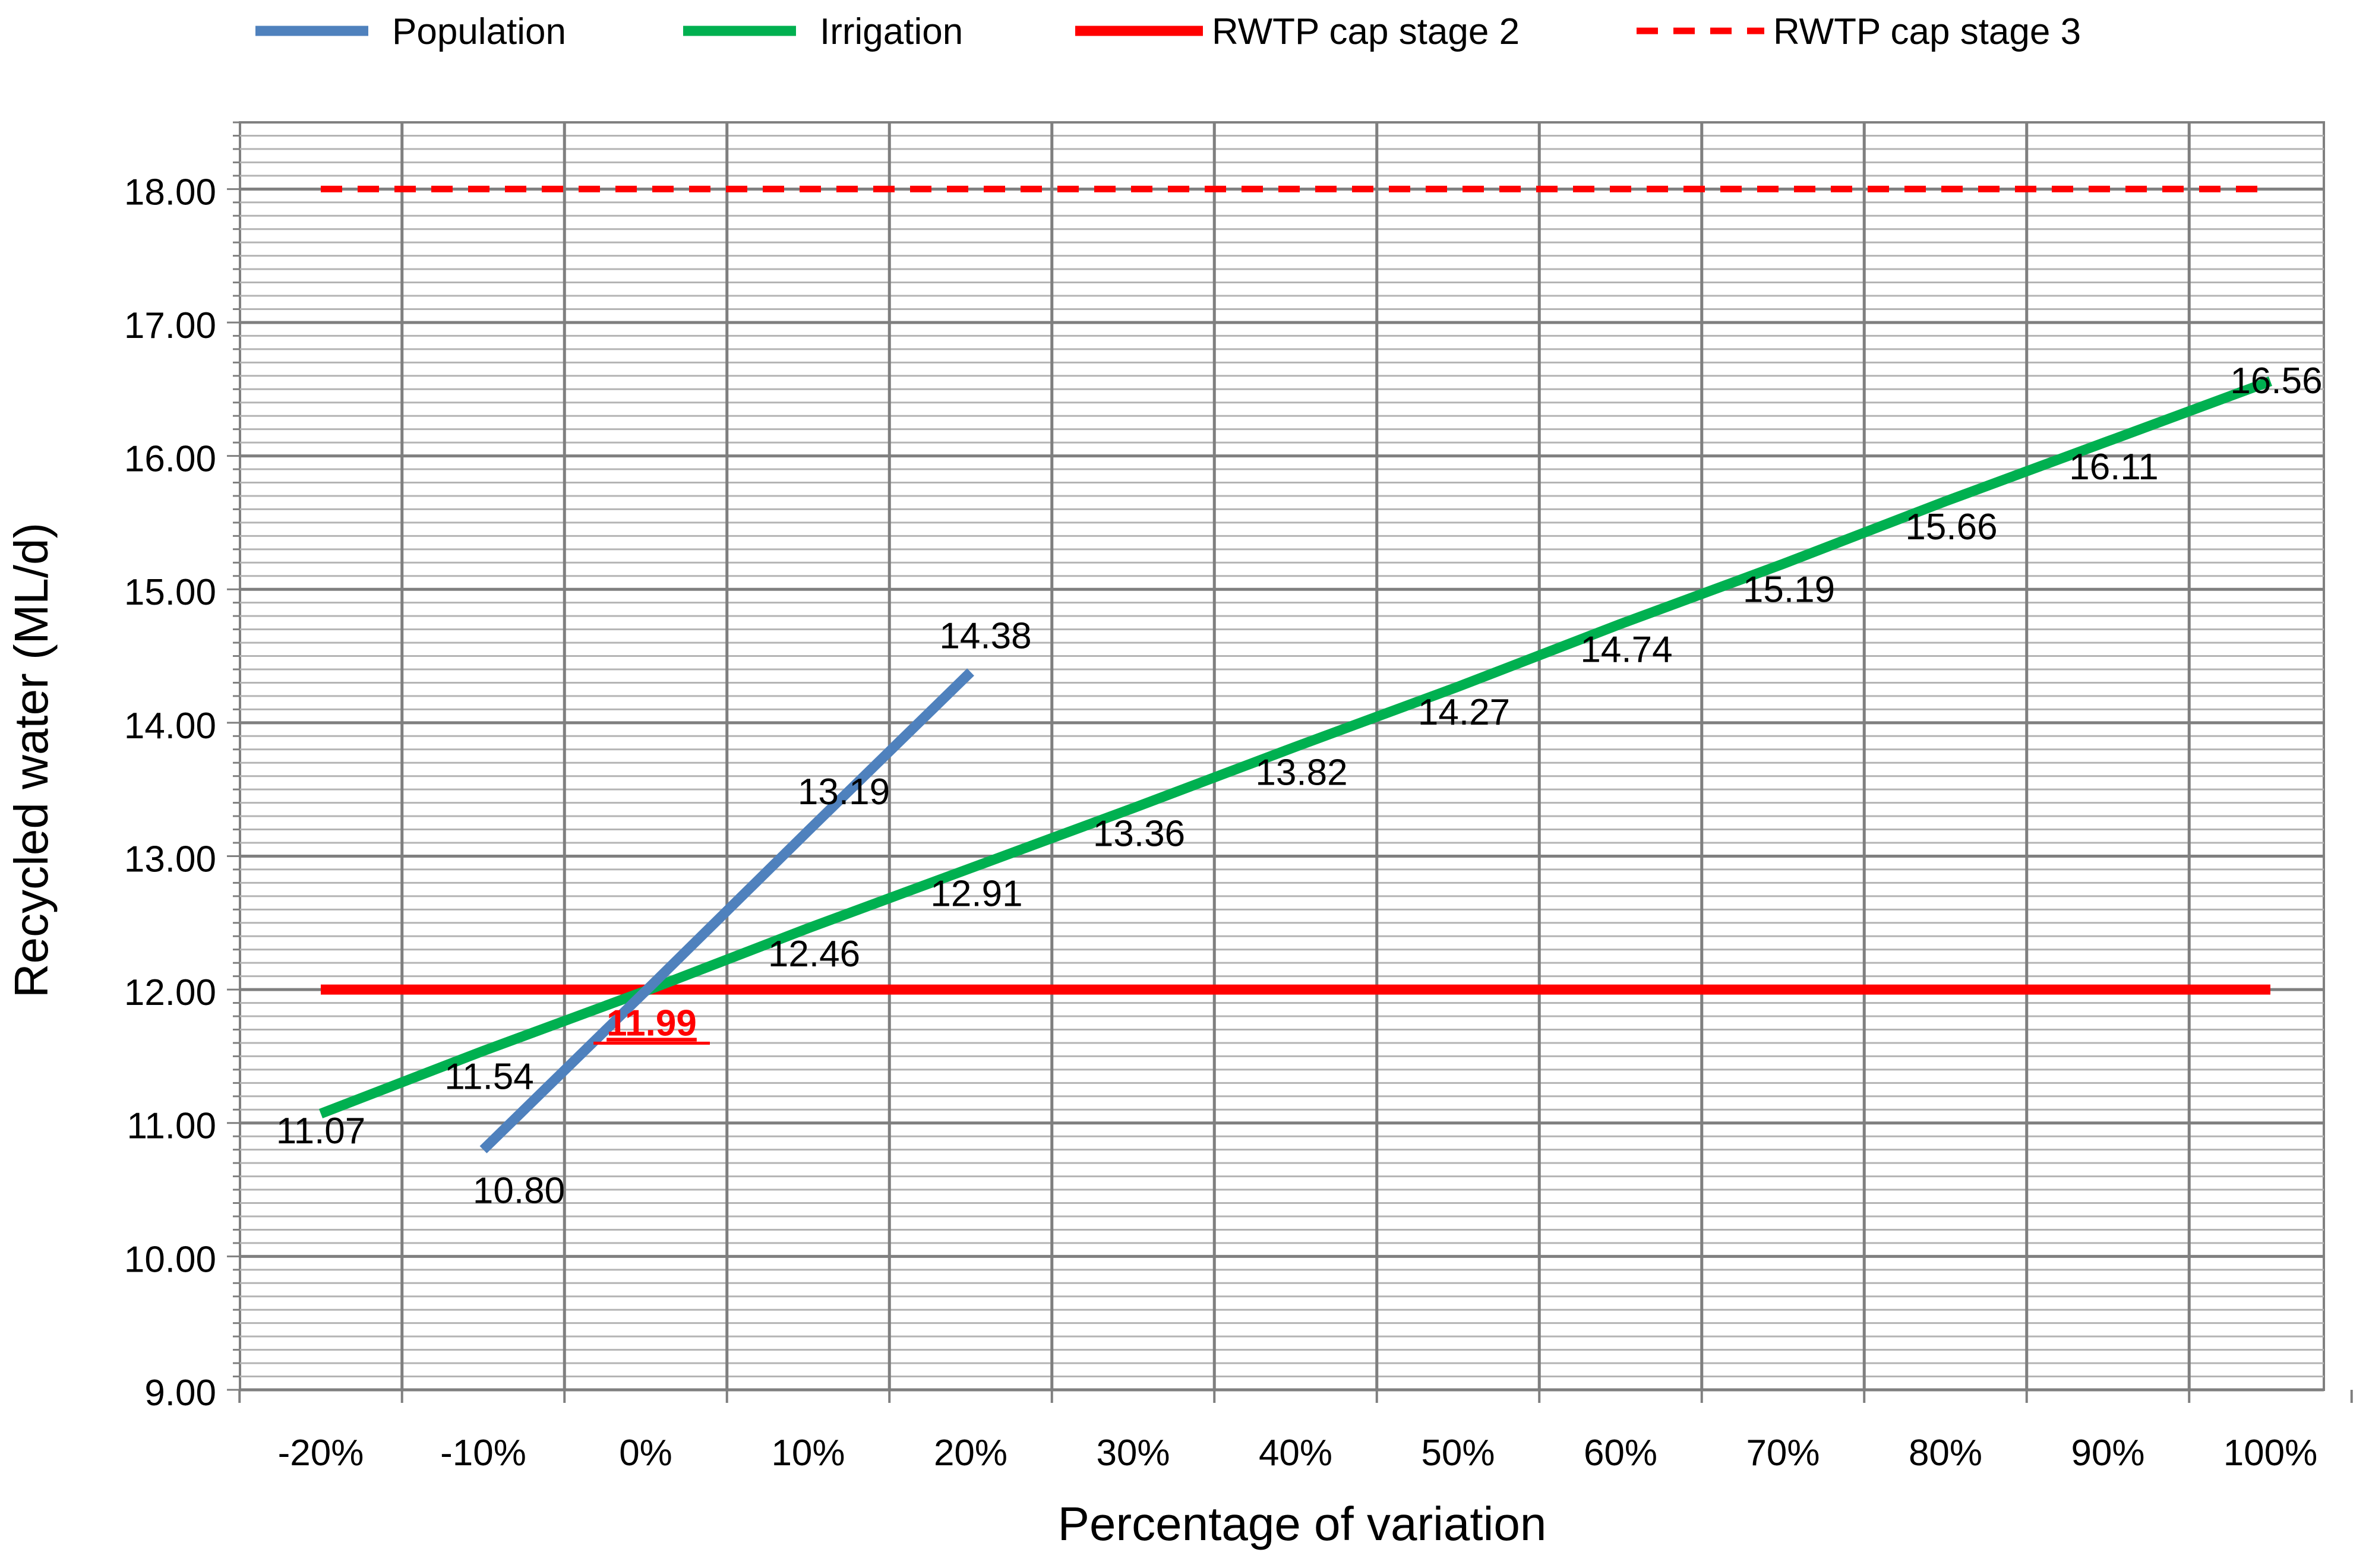  I want to click on x-tick-label: 90%, so click(2107, 1454).